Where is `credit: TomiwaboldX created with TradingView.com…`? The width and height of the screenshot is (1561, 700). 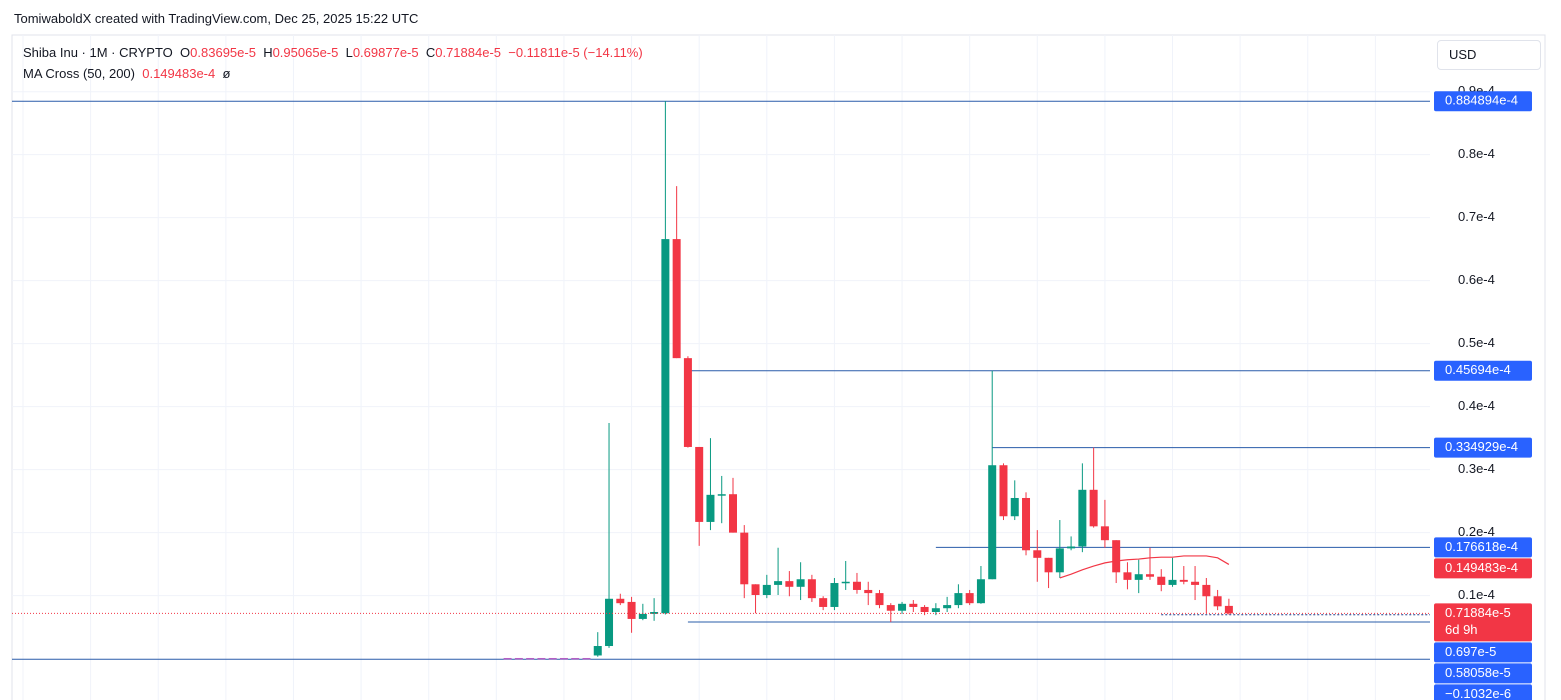 credit: TomiwaboldX created with TradingView.com… is located at coordinates (216, 18).